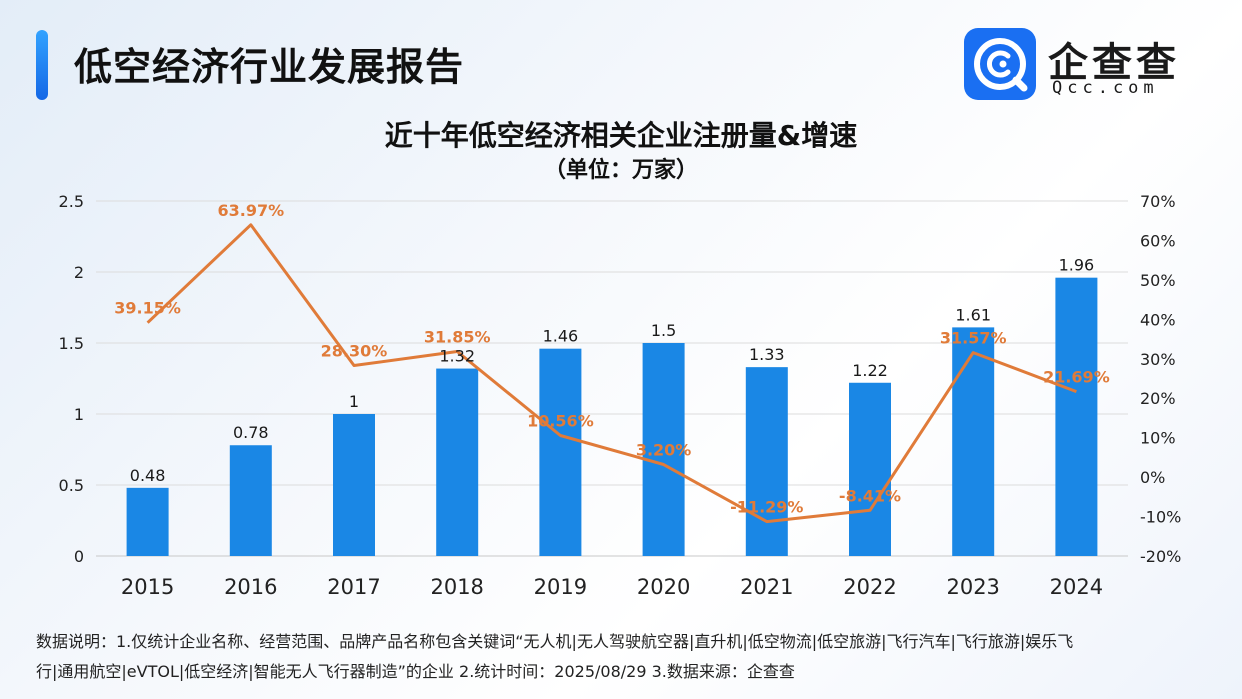 The image size is (1242, 699). What do you see at coordinates (560, 420) in the screenshot?
I see `growth-rate-label: 10.56%` at bounding box center [560, 420].